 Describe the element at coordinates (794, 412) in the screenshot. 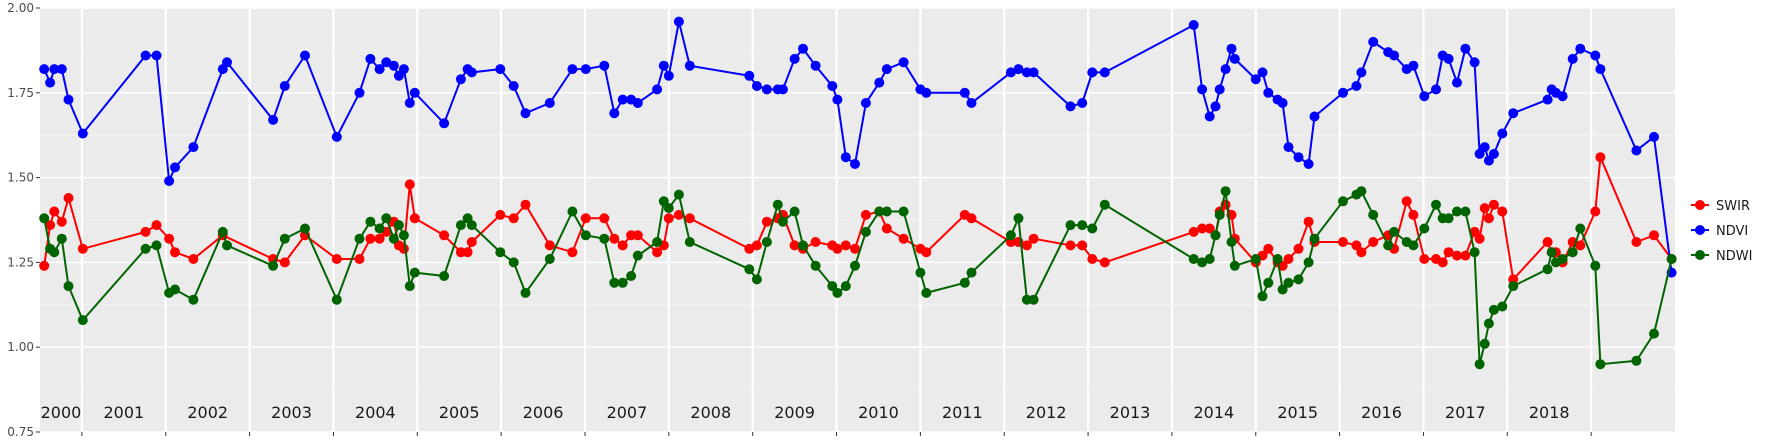

I see `year-label: 2009` at that location.